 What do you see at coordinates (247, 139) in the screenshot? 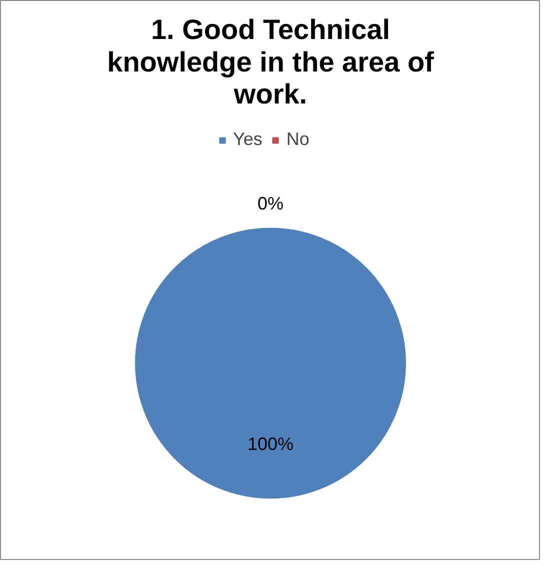
I see `legend-label: Yes` at bounding box center [247, 139].